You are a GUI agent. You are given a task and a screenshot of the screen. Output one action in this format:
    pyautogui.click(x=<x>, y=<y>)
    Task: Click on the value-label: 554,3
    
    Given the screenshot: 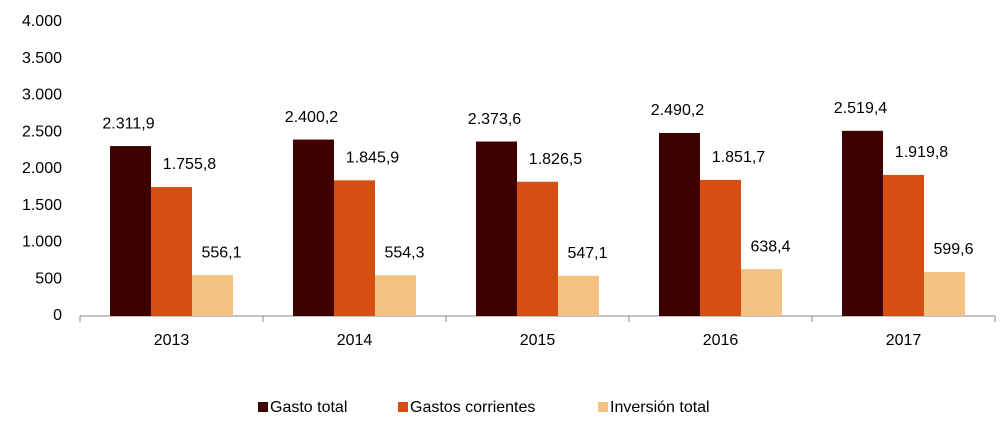 What is the action you would take?
    pyautogui.click(x=404, y=252)
    